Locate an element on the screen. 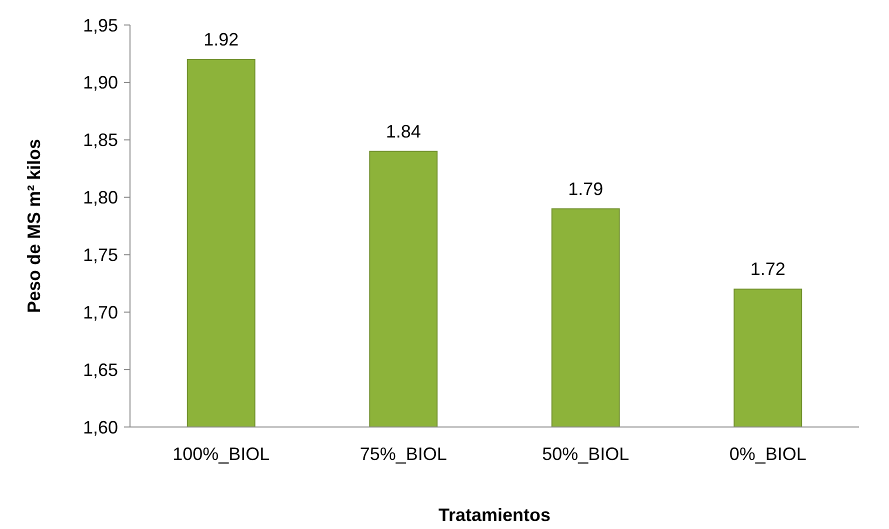 The width and height of the screenshot is (889, 529). data-label: 1.92 is located at coordinates (221, 39).